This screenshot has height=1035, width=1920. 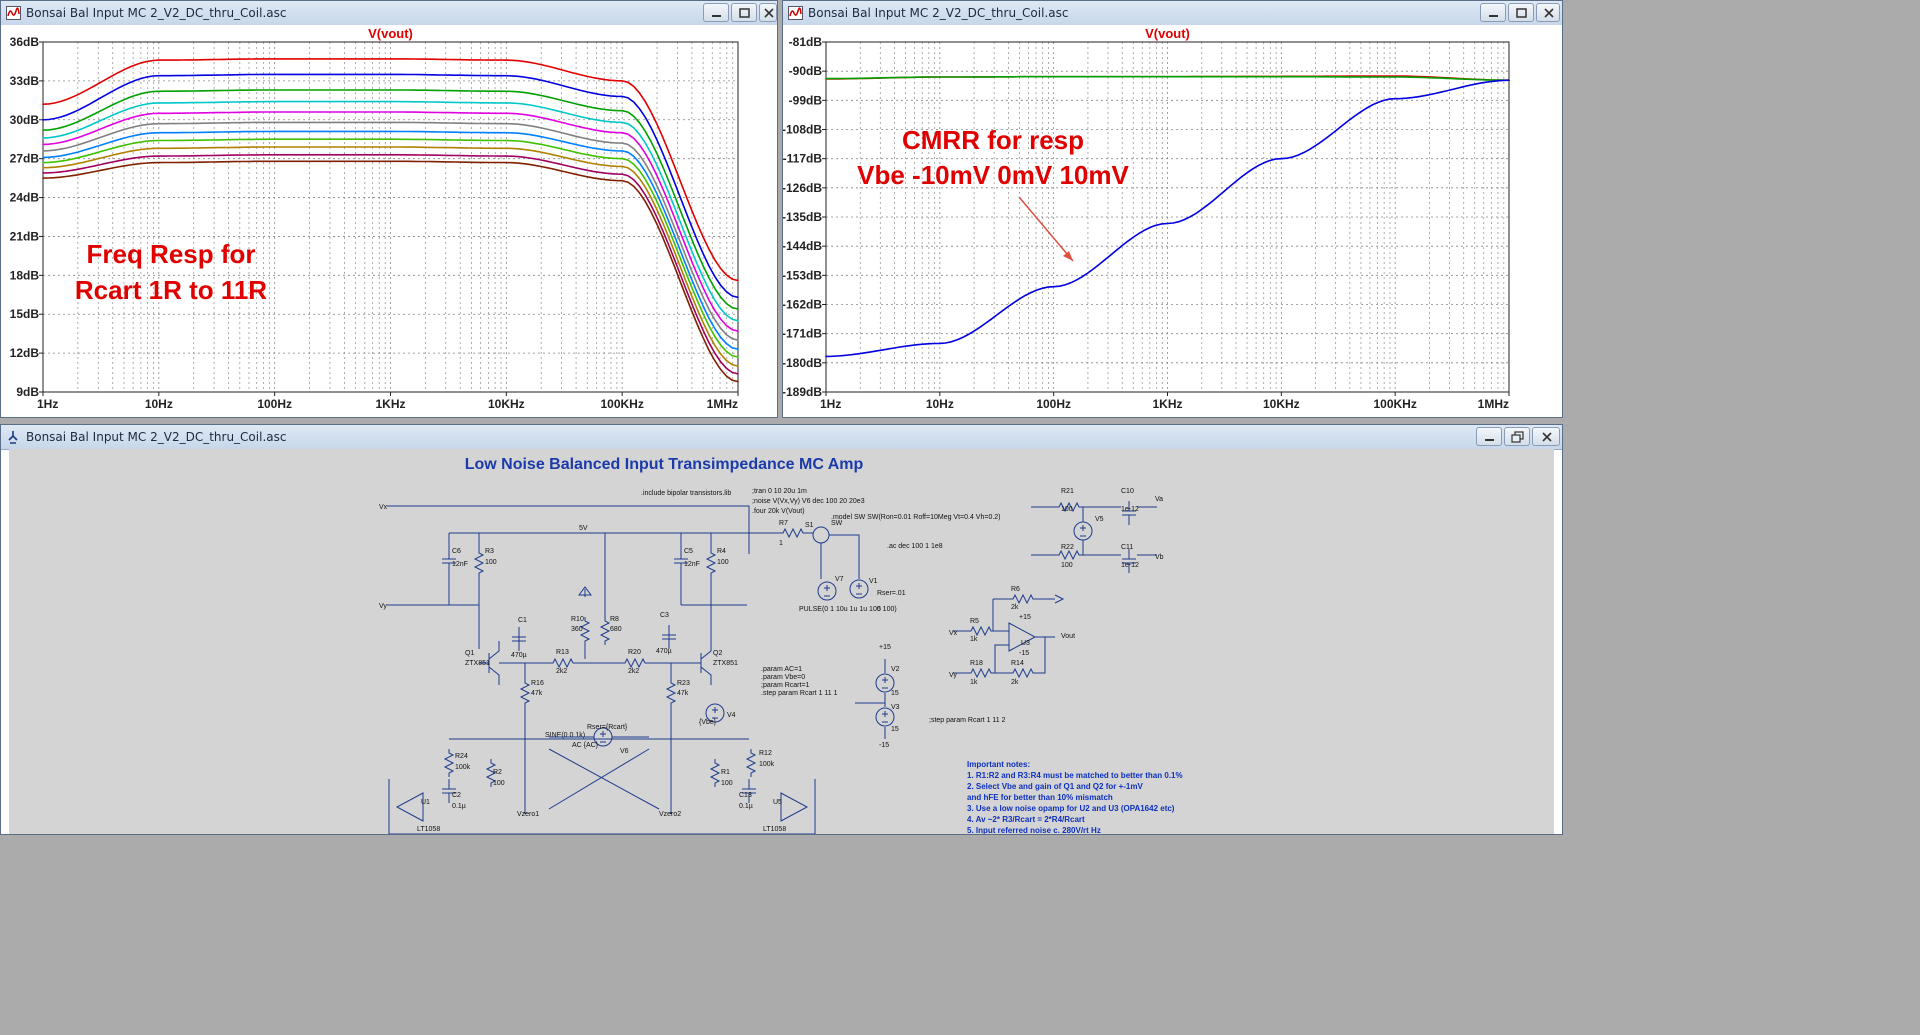 What do you see at coordinates (449, 561) in the screenshot?
I see `capacitor-c6` at bounding box center [449, 561].